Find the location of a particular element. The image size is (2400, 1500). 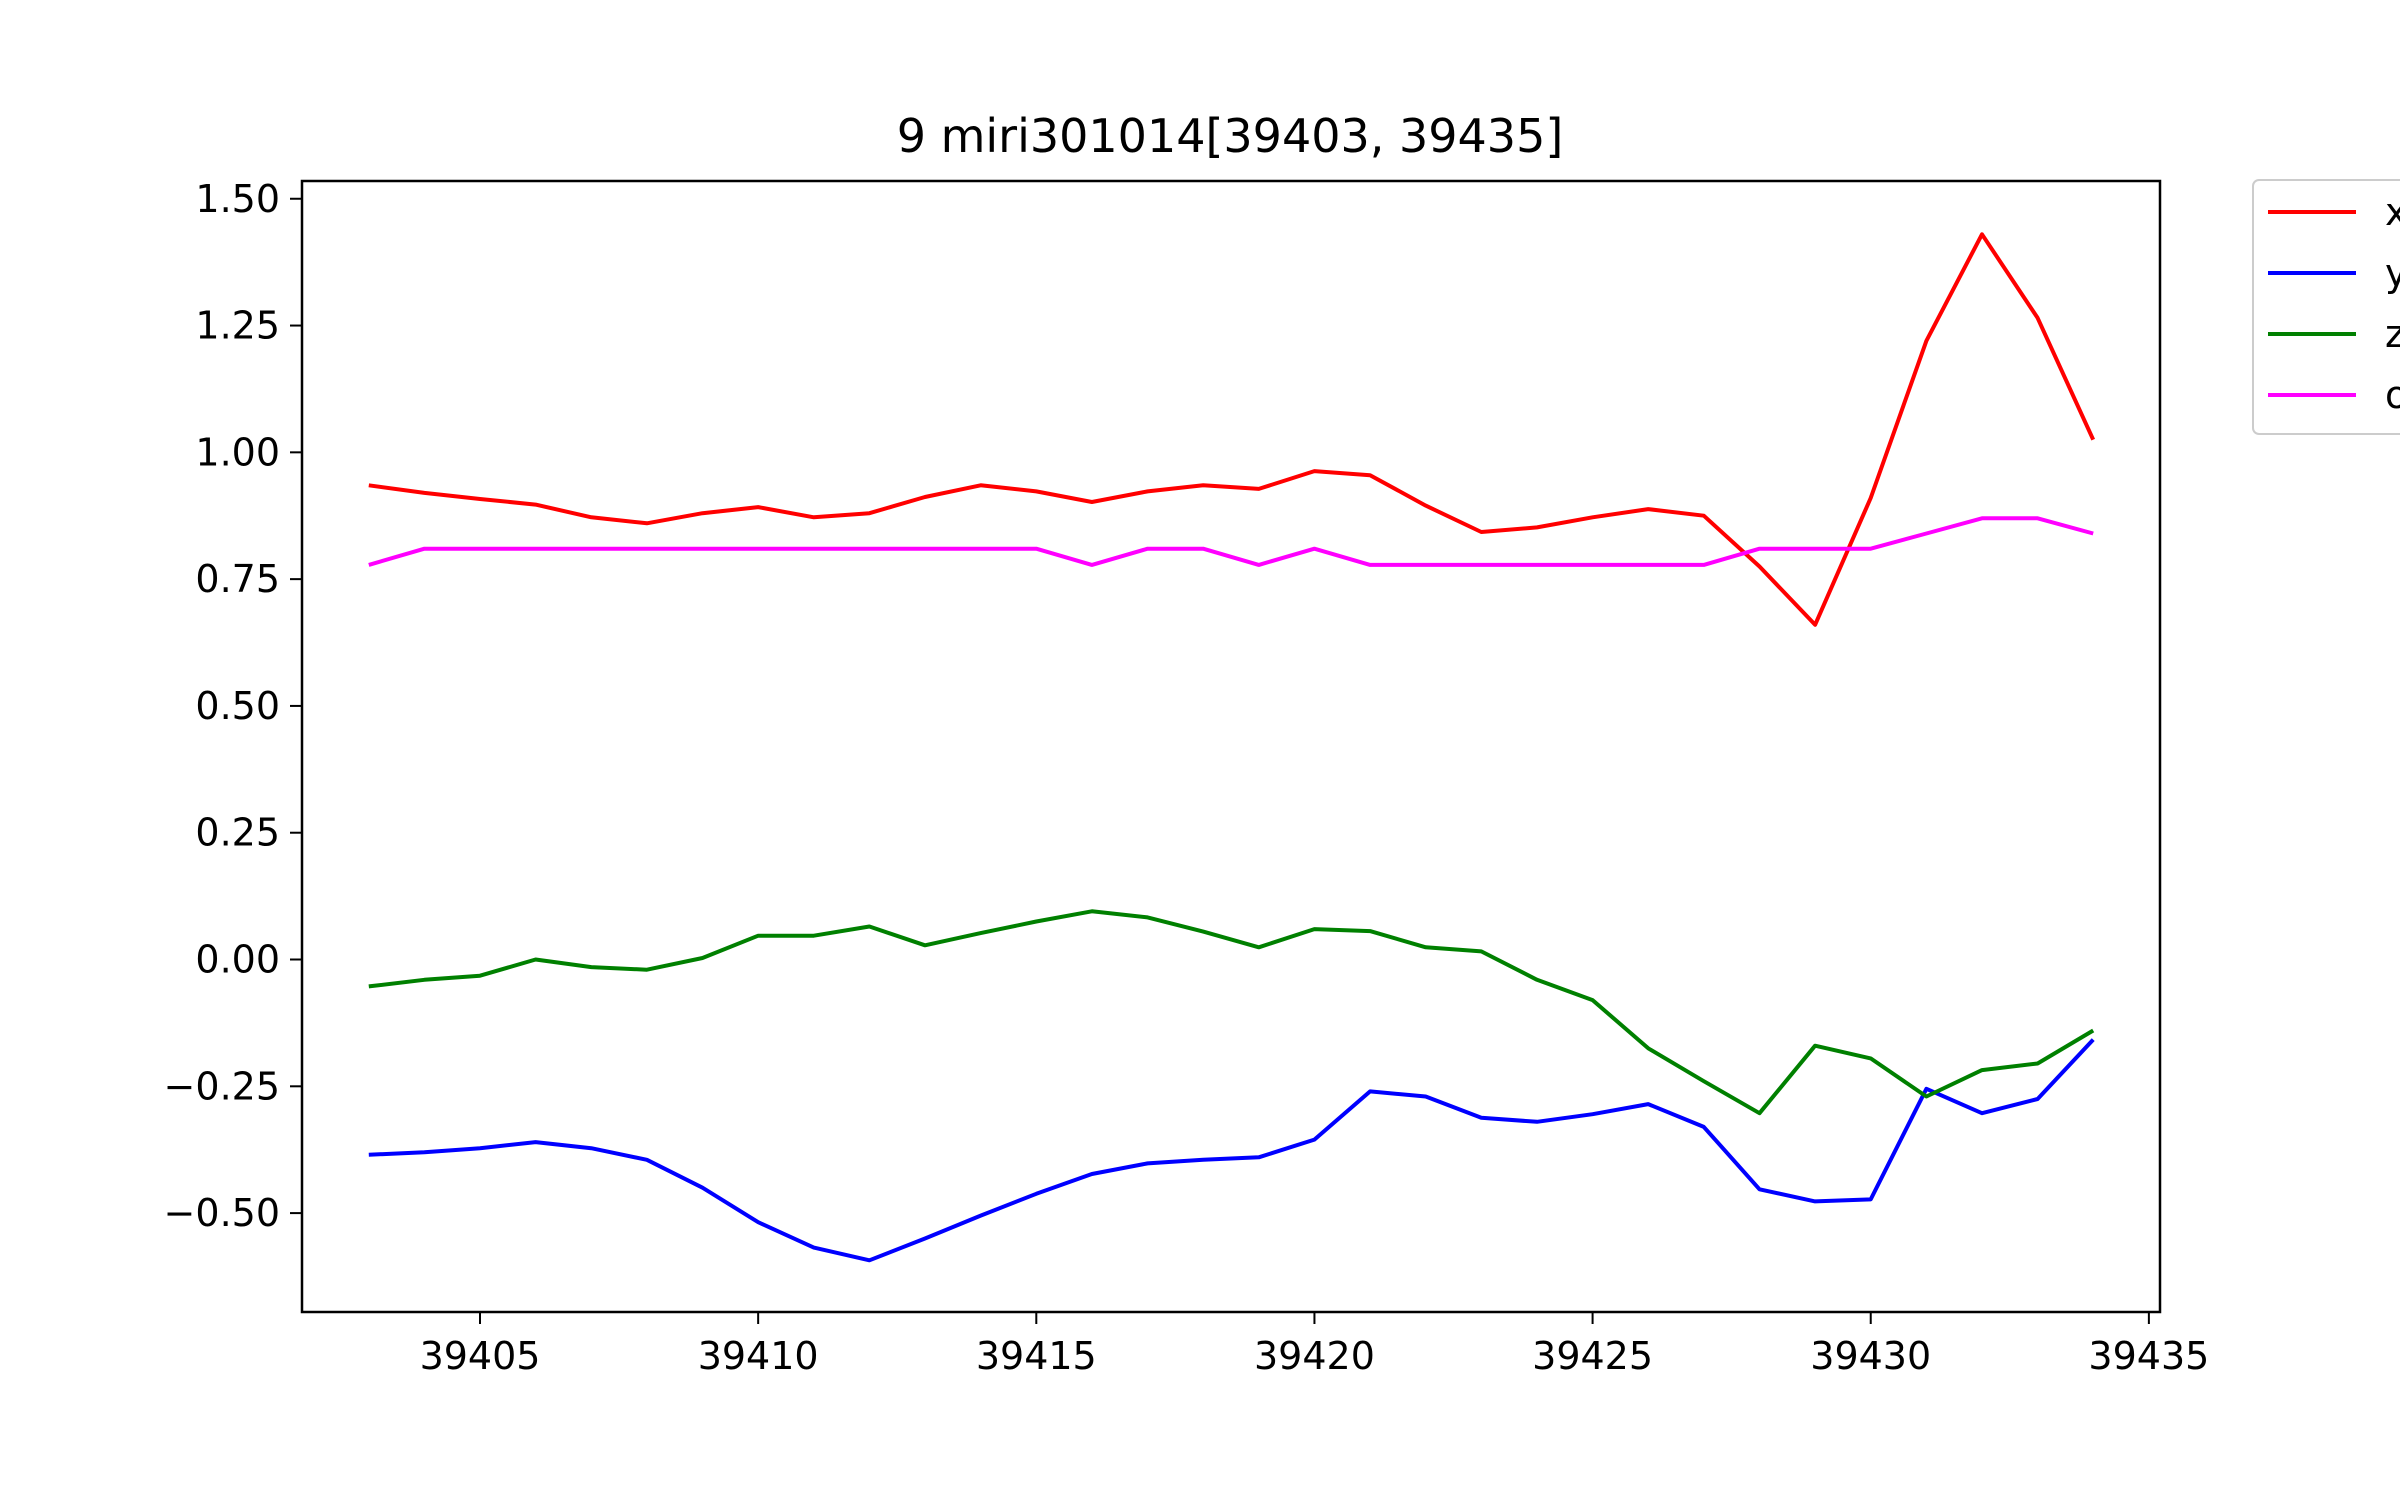

y-tick-label: 1.50 is located at coordinates (237, 199).